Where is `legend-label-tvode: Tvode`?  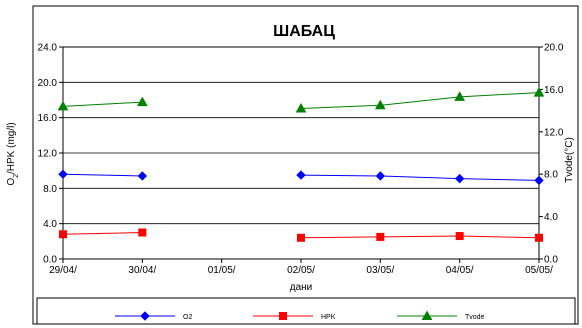 legend-label-tvode: Tvode is located at coordinates (475, 317).